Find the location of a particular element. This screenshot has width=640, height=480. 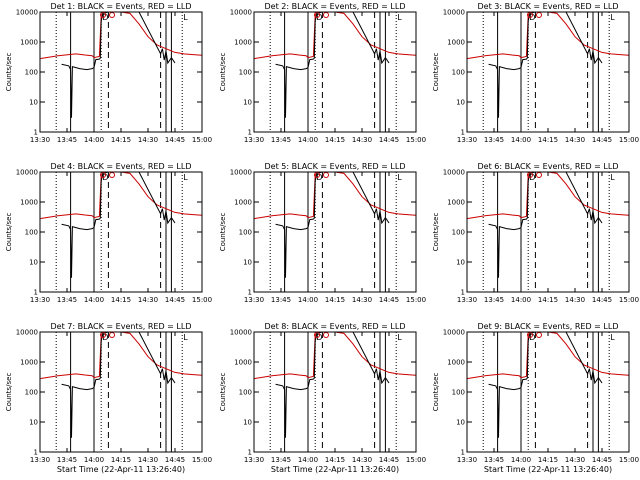

chart-title: Det 1: BLACK = Events, RED = LLD is located at coordinates (121, 6).